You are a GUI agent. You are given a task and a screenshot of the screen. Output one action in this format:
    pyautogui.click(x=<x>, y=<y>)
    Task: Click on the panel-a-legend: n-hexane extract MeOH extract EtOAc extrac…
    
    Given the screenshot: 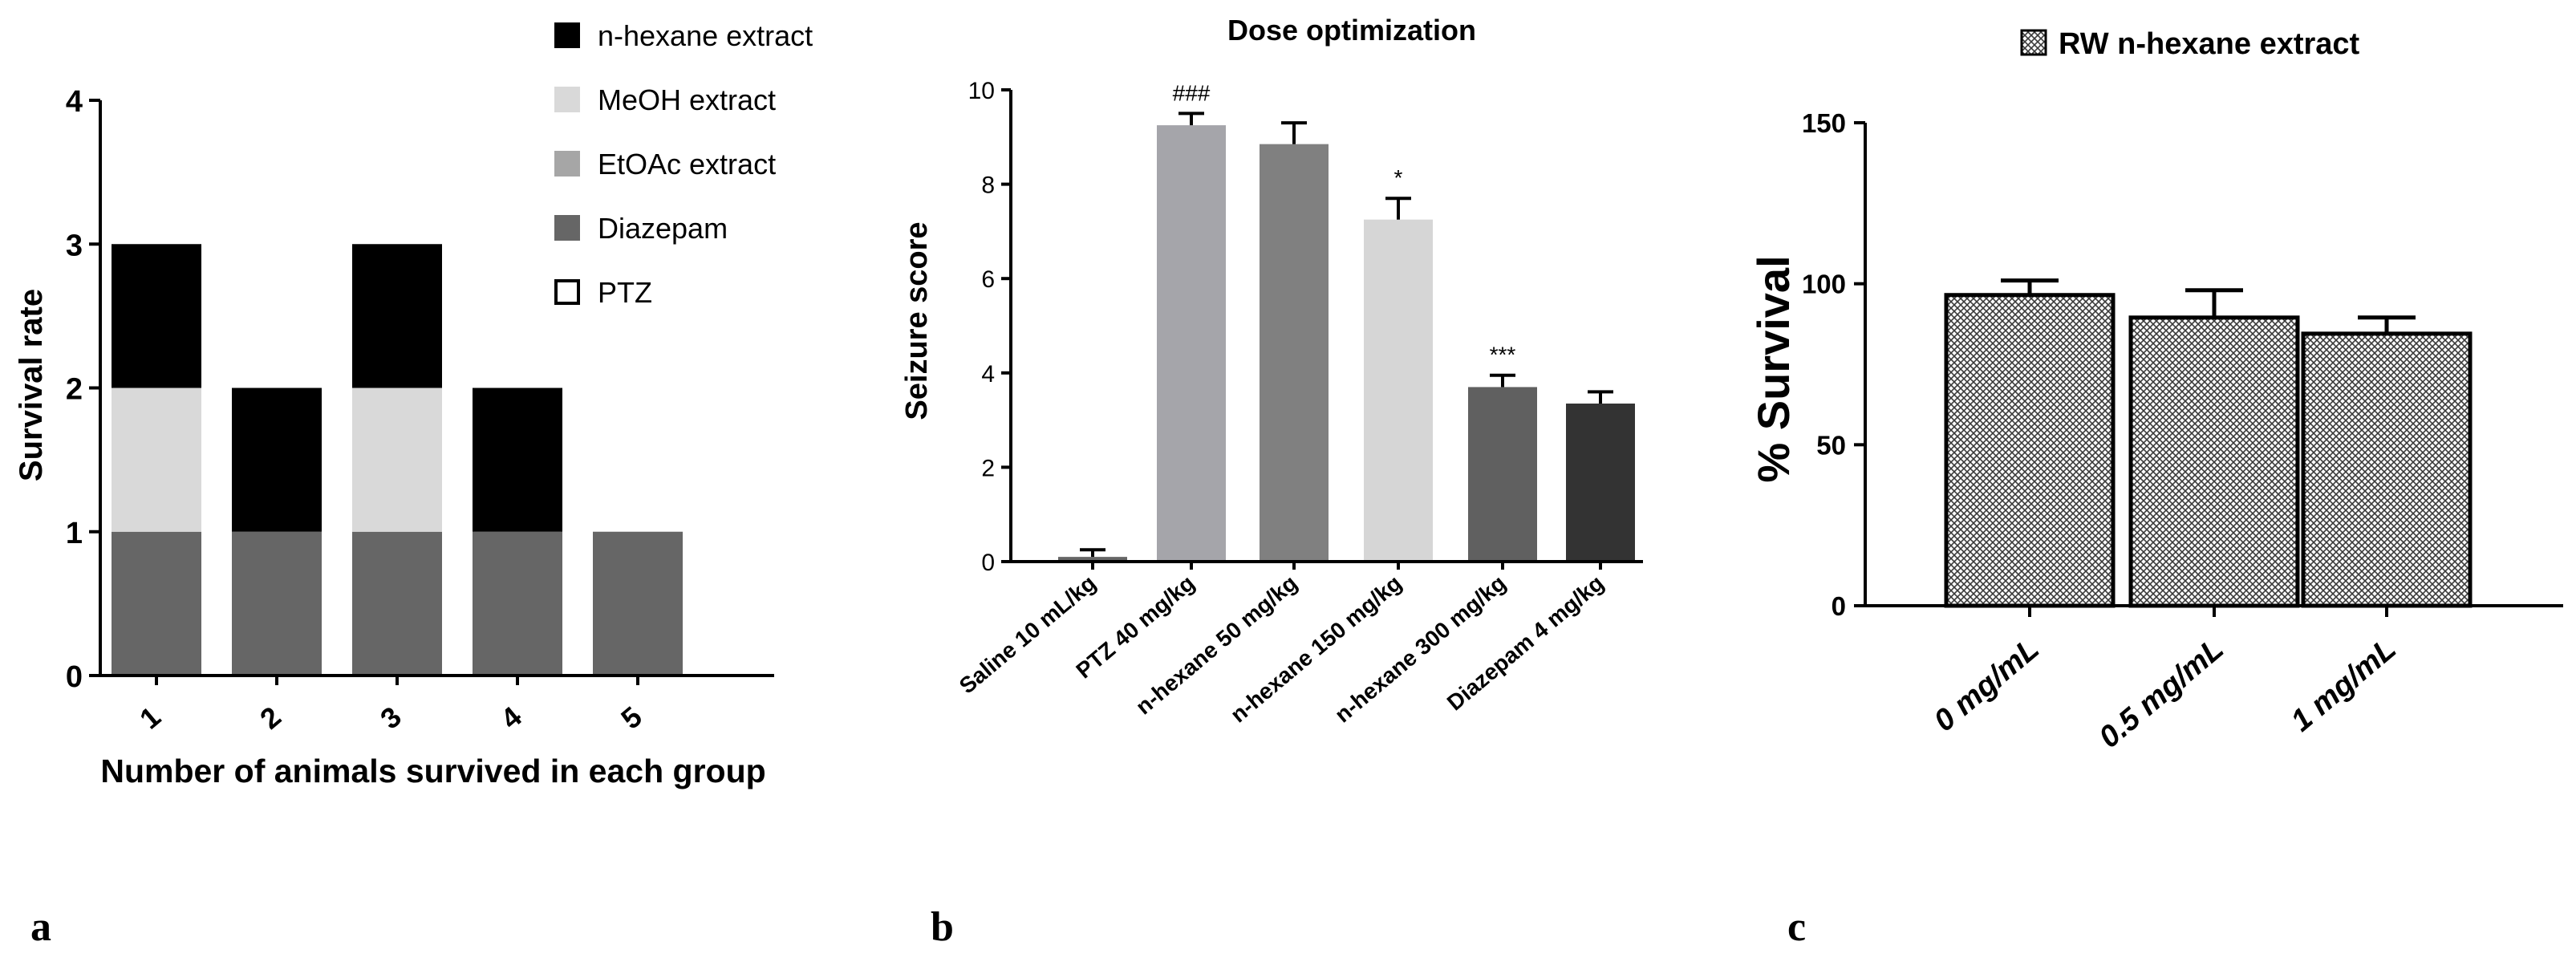 What is the action you would take?
    pyautogui.click(x=683, y=164)
    